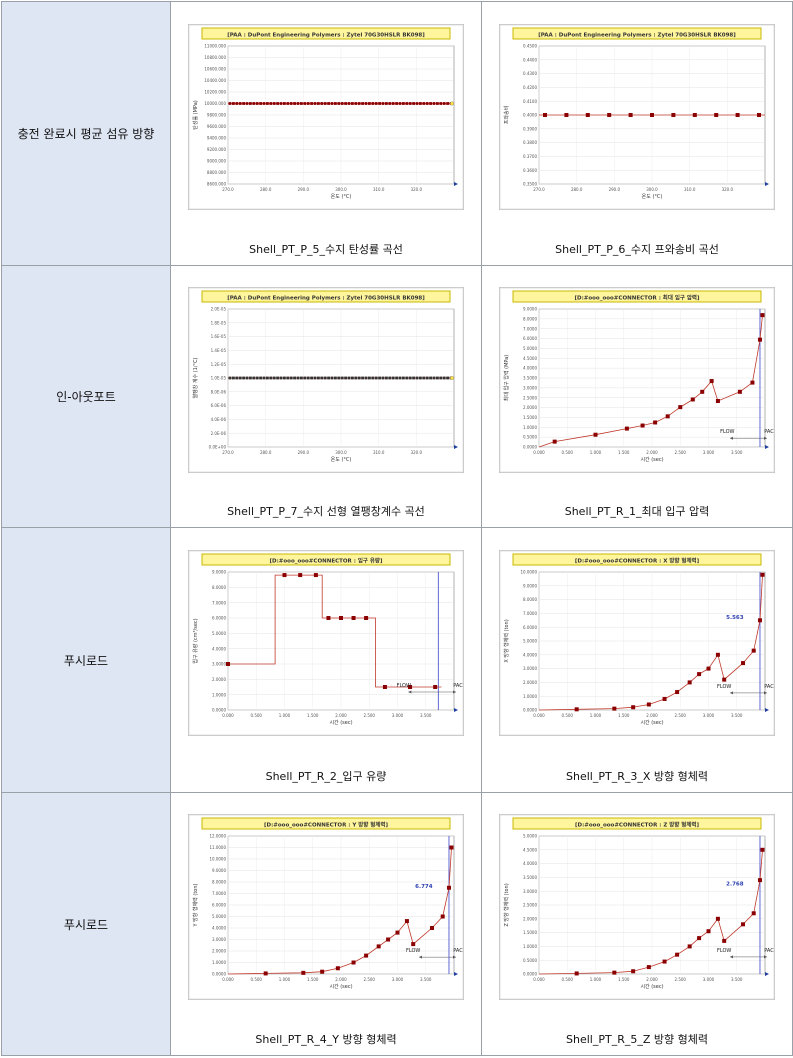 The height and width of the screenshot is (1058, 793). I want to click on x-tick-label: 0.500, so click(568, 979).